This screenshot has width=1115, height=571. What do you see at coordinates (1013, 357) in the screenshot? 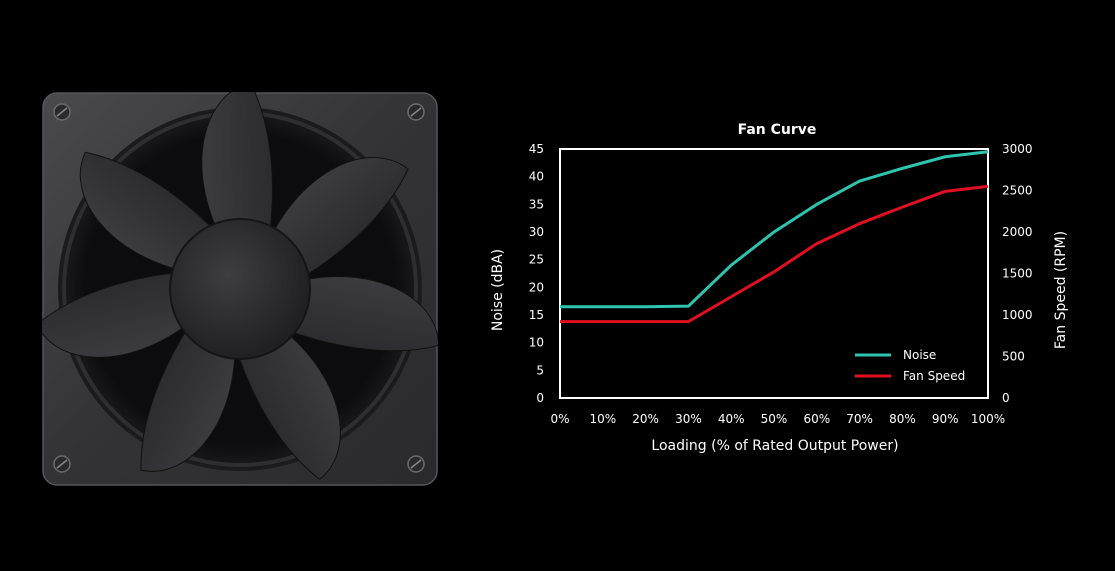
I see `y-tick-label-right: 500` at bounding box center [1013, 357].